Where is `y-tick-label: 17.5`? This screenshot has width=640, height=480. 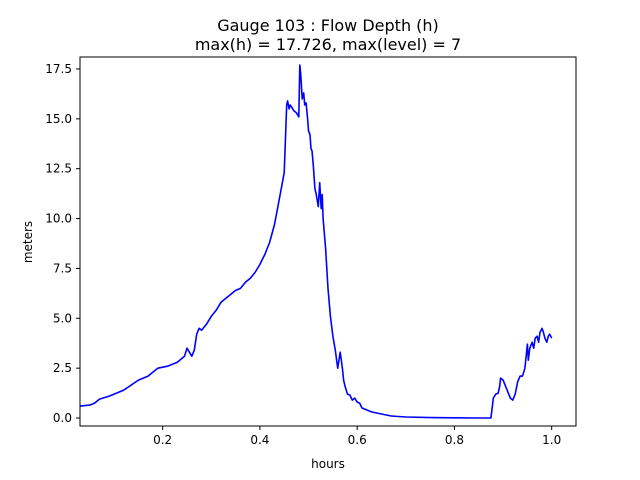 y-tick-label: 17.5 is located at coordinates (58, 69).